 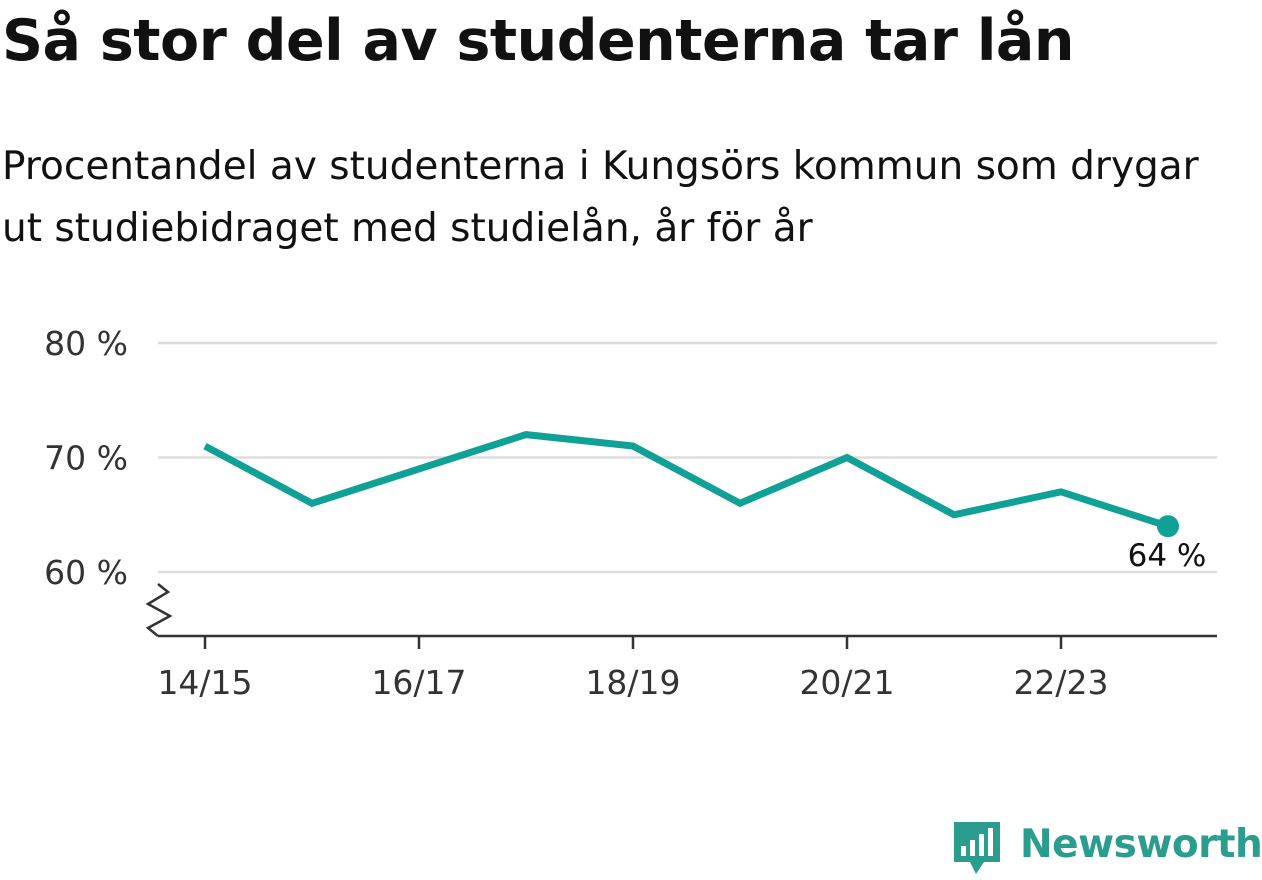 What do you see at coordinates (1060, 682) in the screenshot?
I see `x-tick-label: 22/23` at bounding box center [1060, 682].